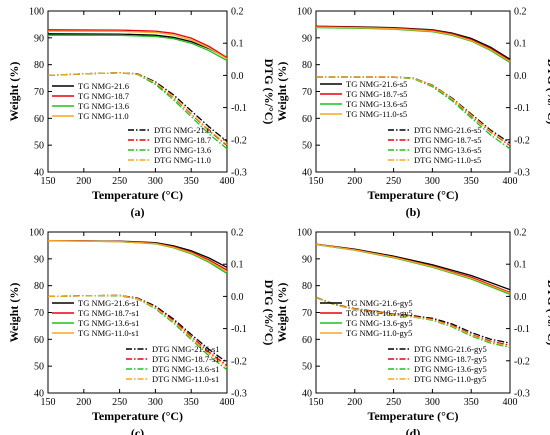 The width and height of the screenshot is (550, 435). What do you see at coordinates (379, 303) in the screenshot?
I see `legend-tg-label: TG NMG-21.6-gy5` at bounding box center [379, 303].